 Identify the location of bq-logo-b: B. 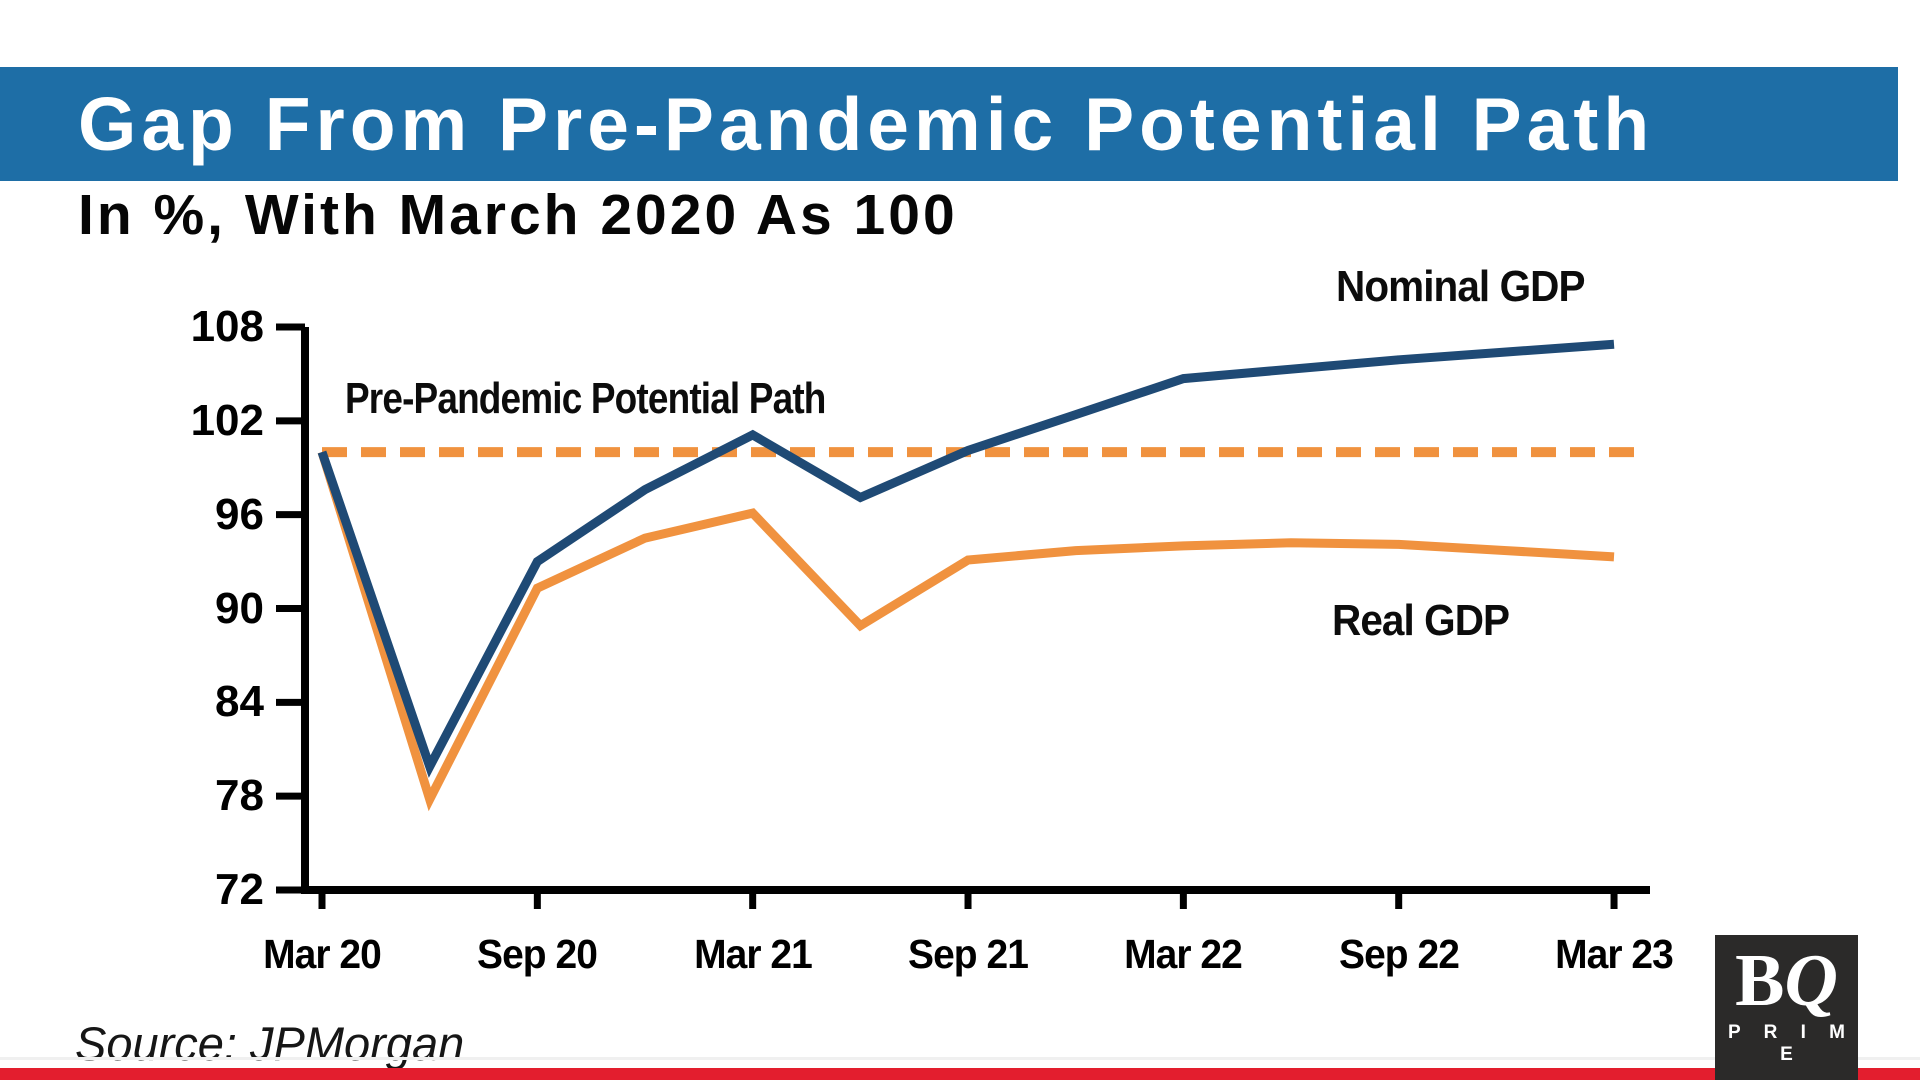
(1760, 981).